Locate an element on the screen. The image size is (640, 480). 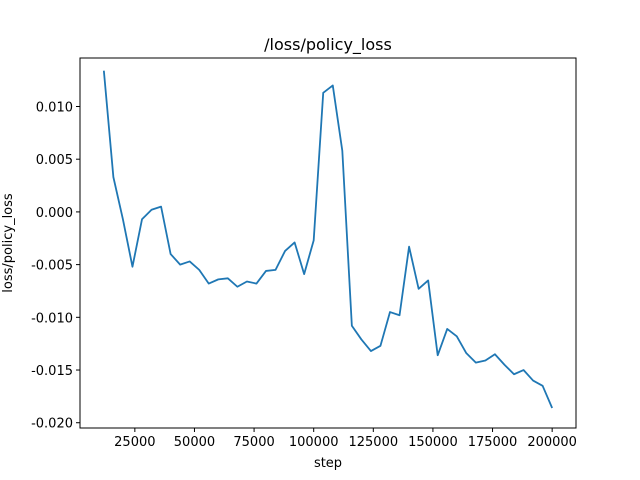
x-tick-label: 150000 is located at coordinates (433, 442).